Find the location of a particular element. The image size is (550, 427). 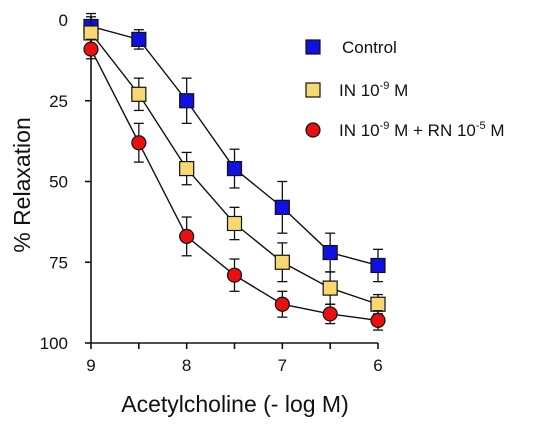

legend-label: Control is located at coordinates (369, 47).